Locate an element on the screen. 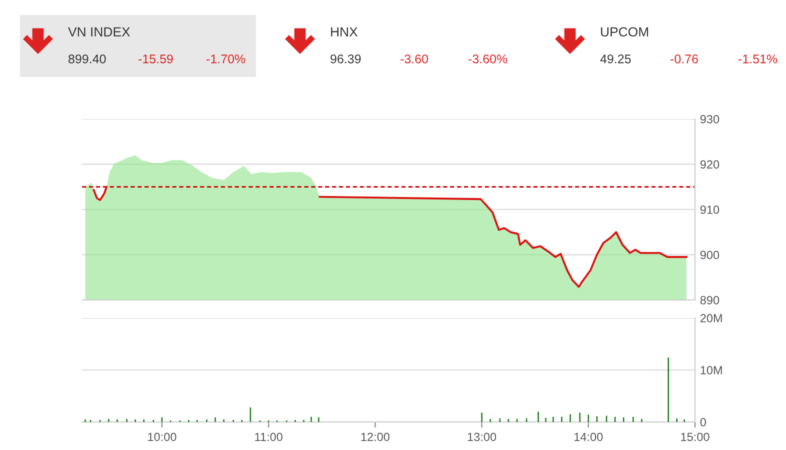 This screenshot has width=786, height=450. text: 96.39 is located at coordinates (345, 59).